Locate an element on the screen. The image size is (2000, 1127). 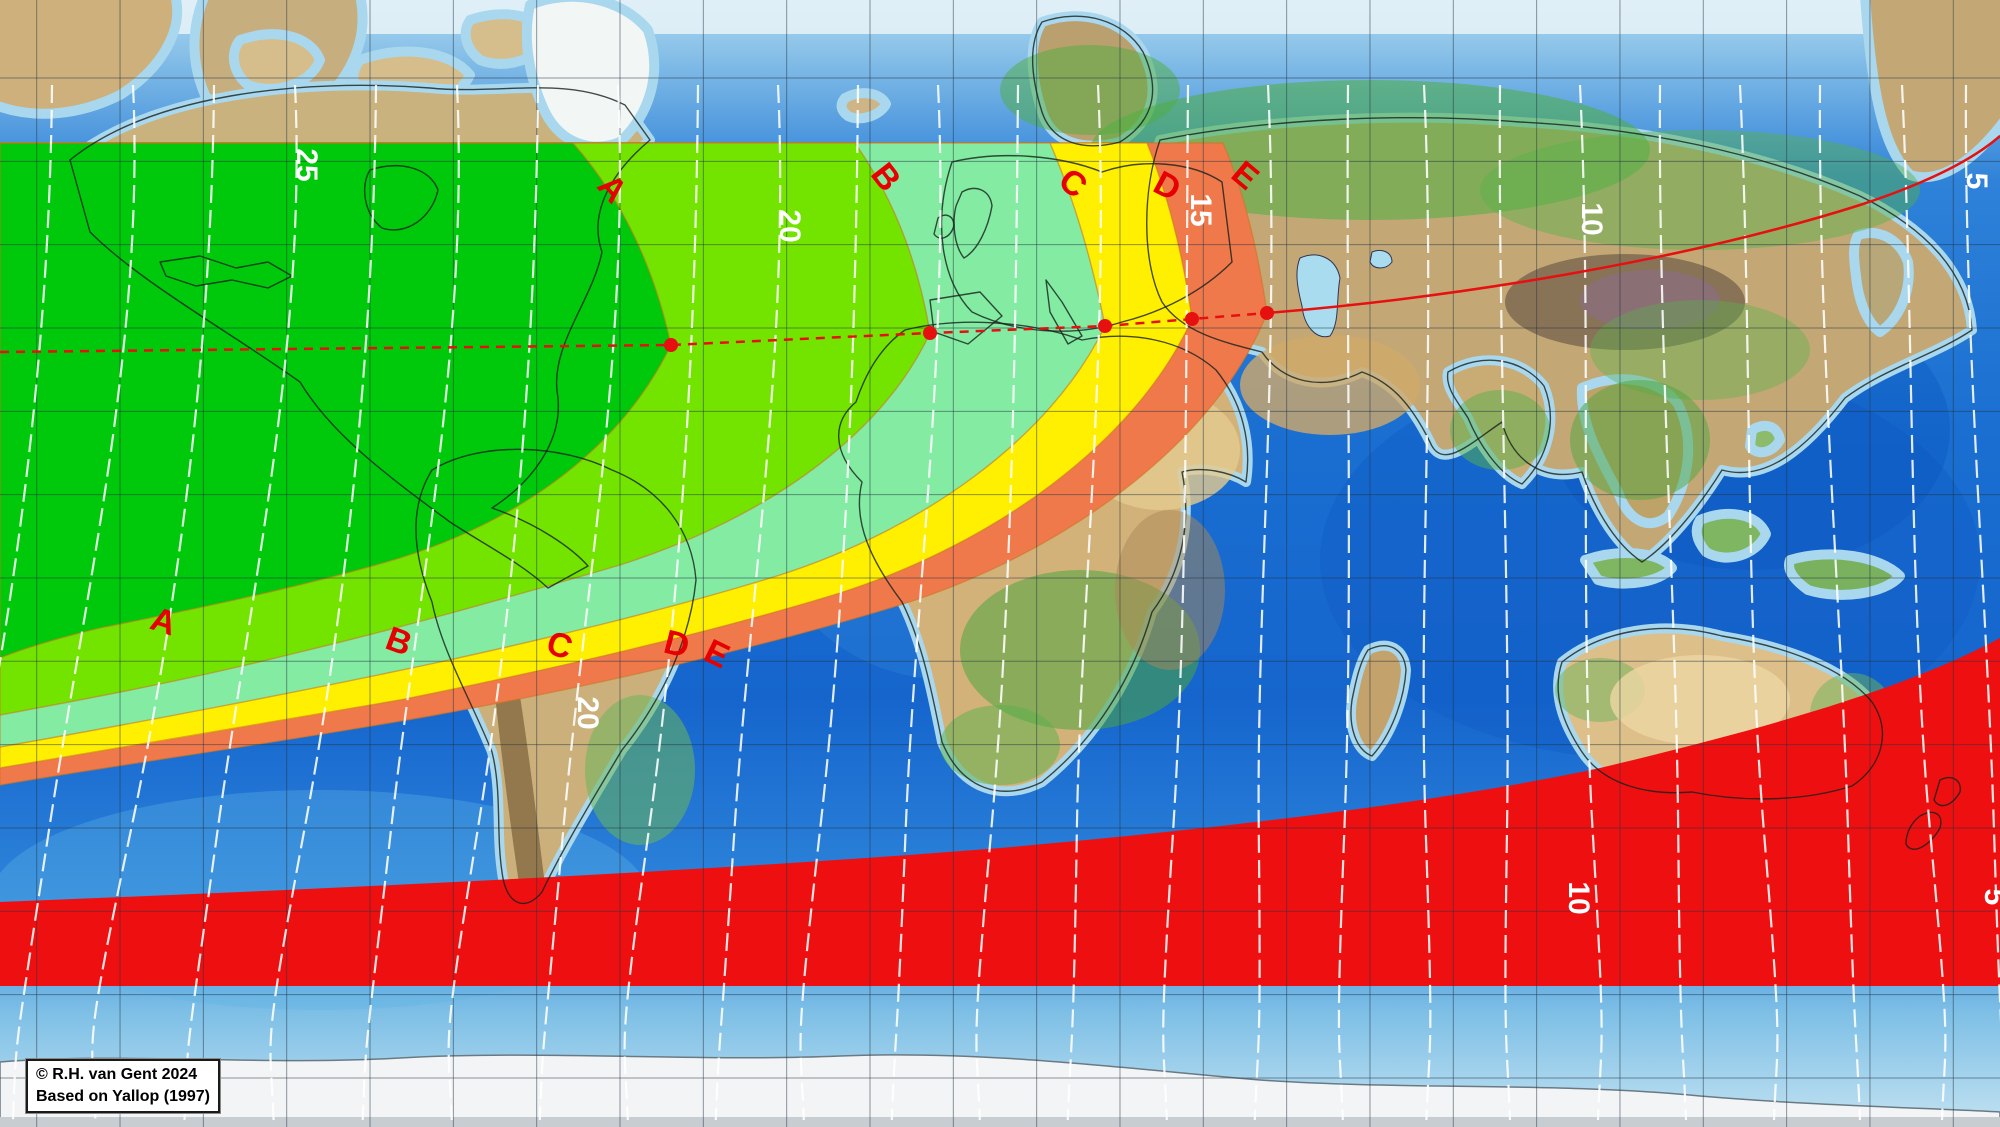
land-iceland is located at coordinates (863, 106).